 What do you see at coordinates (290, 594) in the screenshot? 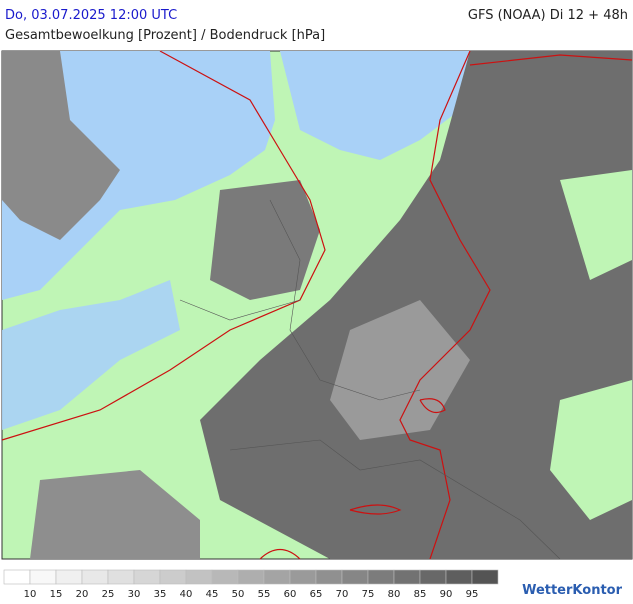
I see `legend-label: 60` at bounding box center [290, 594].